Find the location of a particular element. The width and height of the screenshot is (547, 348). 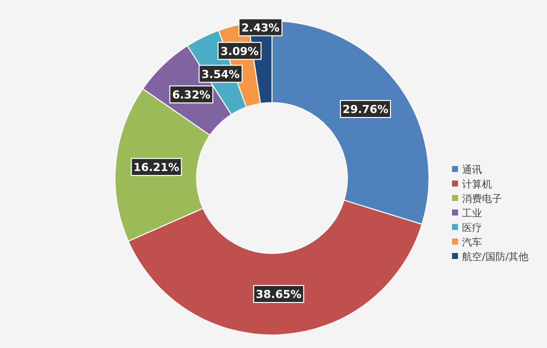

legend-label: 通讯 is located at coordinates (472, 170).